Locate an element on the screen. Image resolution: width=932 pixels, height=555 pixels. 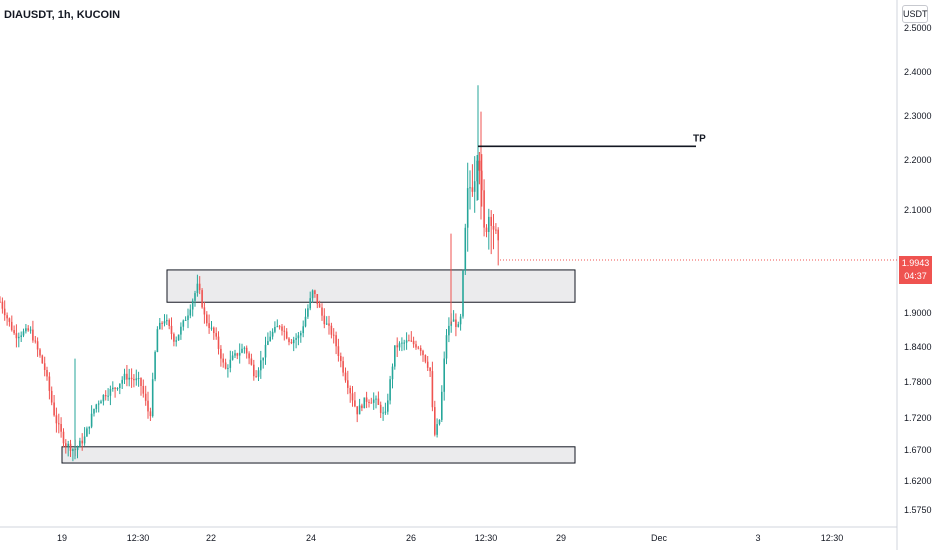
price-axis-label: 1.8400 is located at coordinates (918, 347).